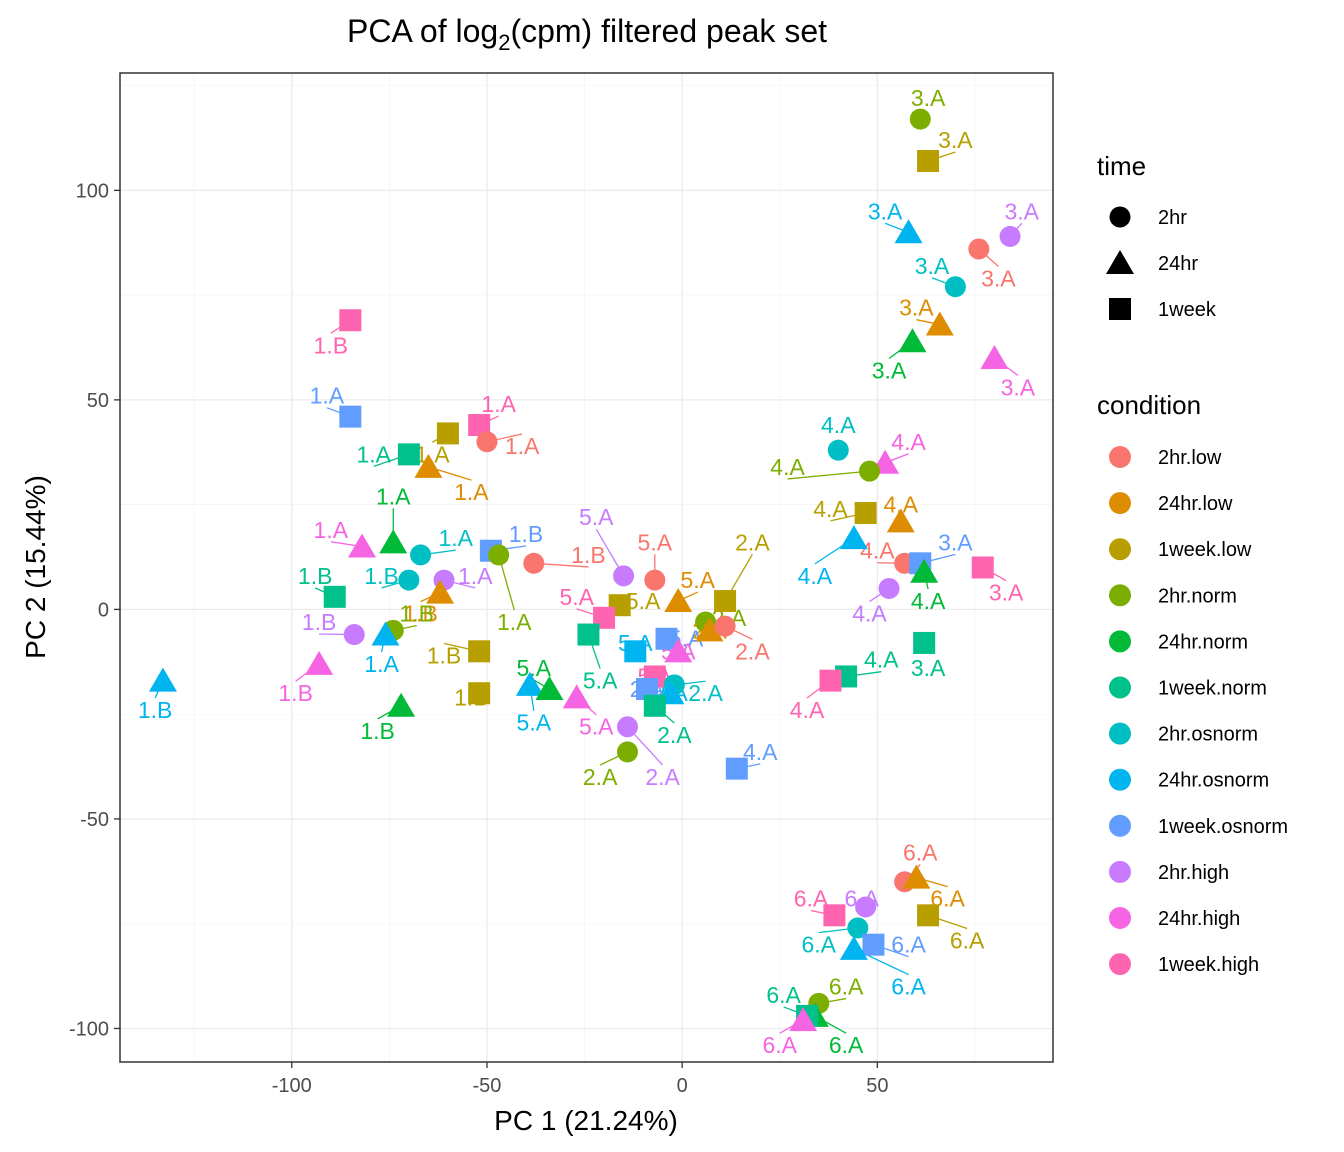  What do you see at coordinates (92, 191) in the screenshot?
I see `y-tick-label: 100` at bounding box center [92, 191].